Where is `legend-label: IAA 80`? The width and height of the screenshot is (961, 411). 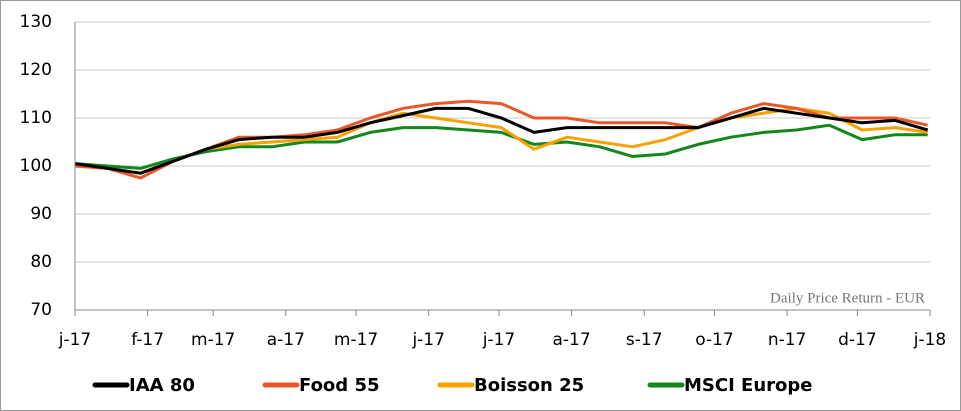
legend-label: IAA 80 is located at coordinates (162, 385).